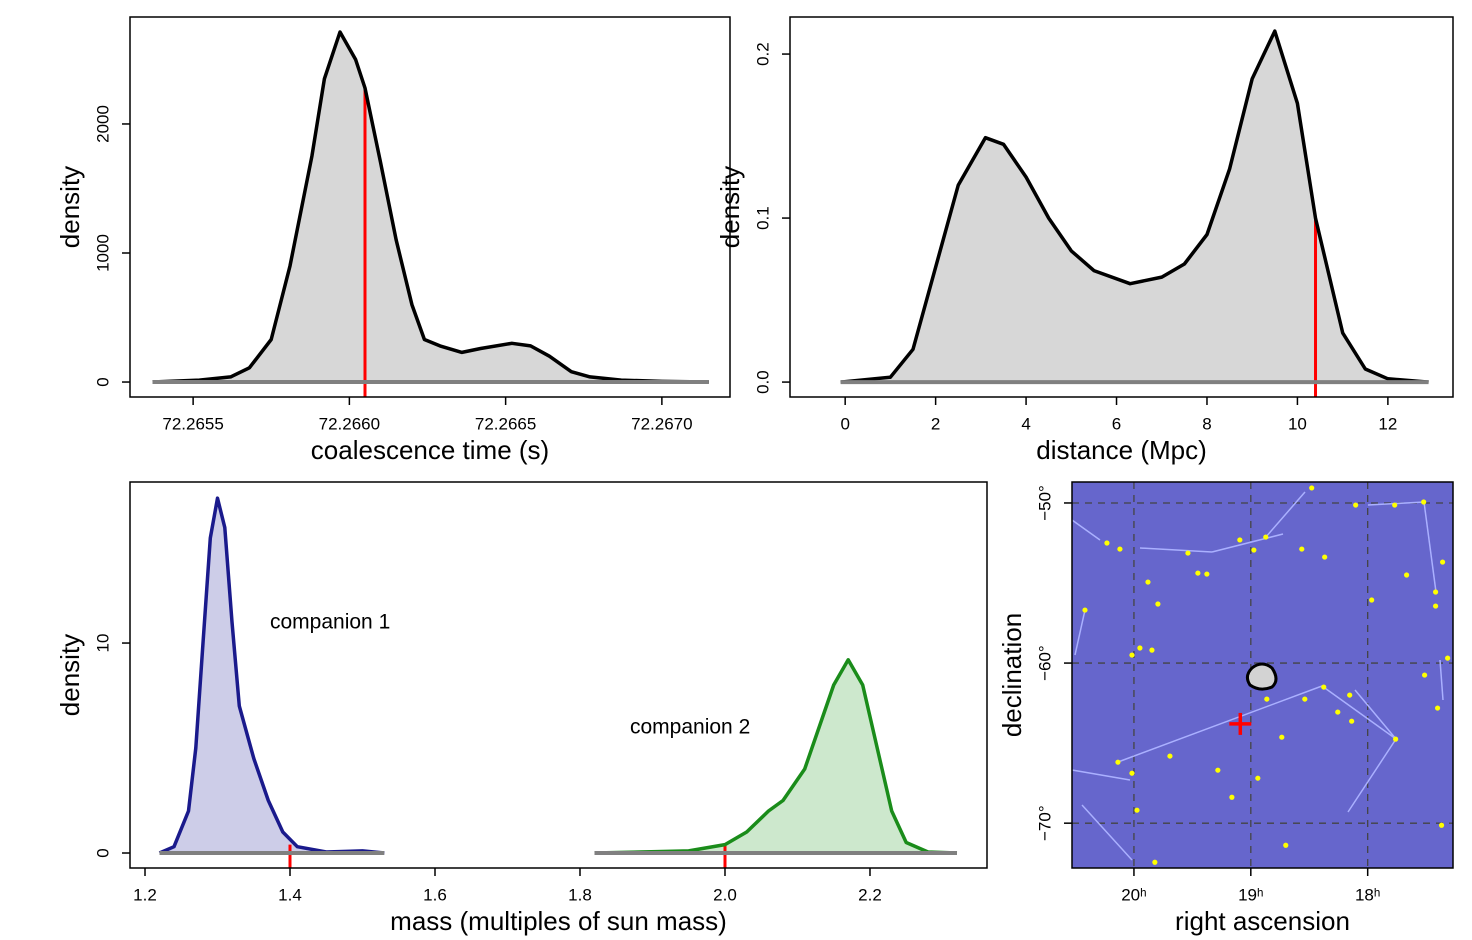  Describe the element at coordinates (505, 423) in the screenshot. I see `x-tick-label: 72.2665` at that location.